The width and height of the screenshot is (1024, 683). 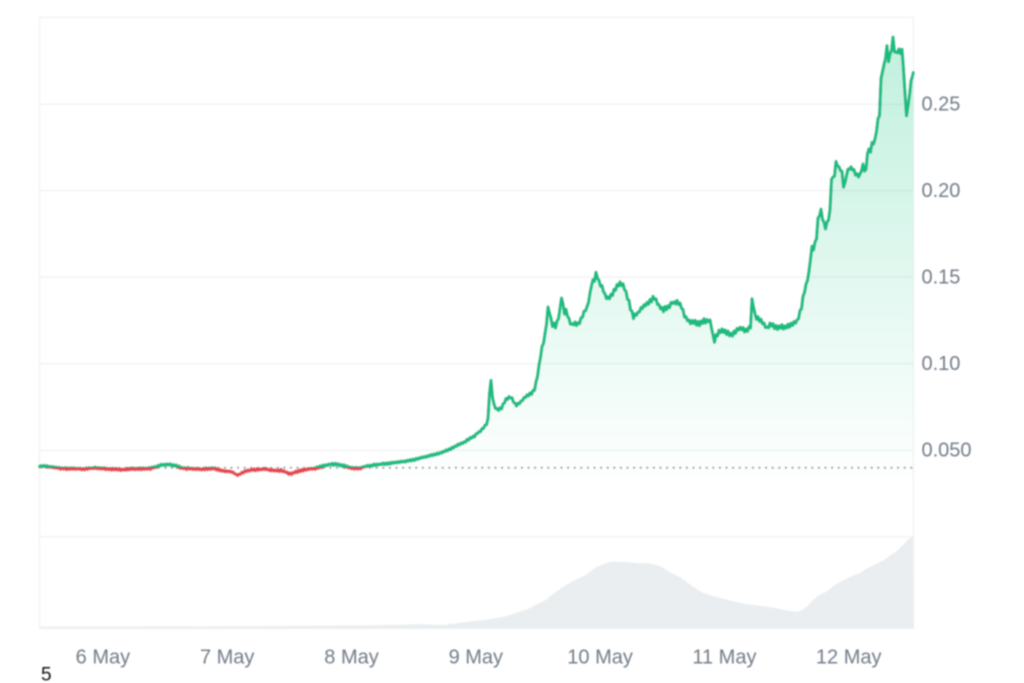 I want to click on svg-text: 7 May, so click(x=227, y=657).